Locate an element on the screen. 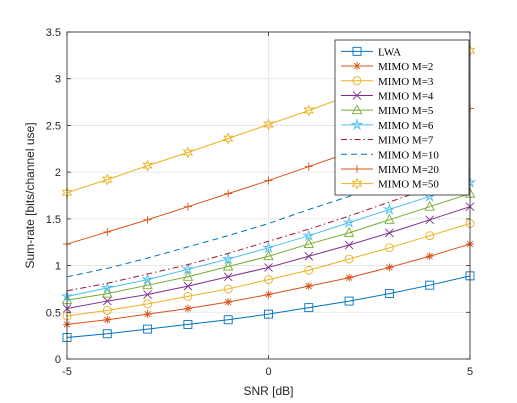  y-tick-label: 3.5 is located at coordinates (53, 33).